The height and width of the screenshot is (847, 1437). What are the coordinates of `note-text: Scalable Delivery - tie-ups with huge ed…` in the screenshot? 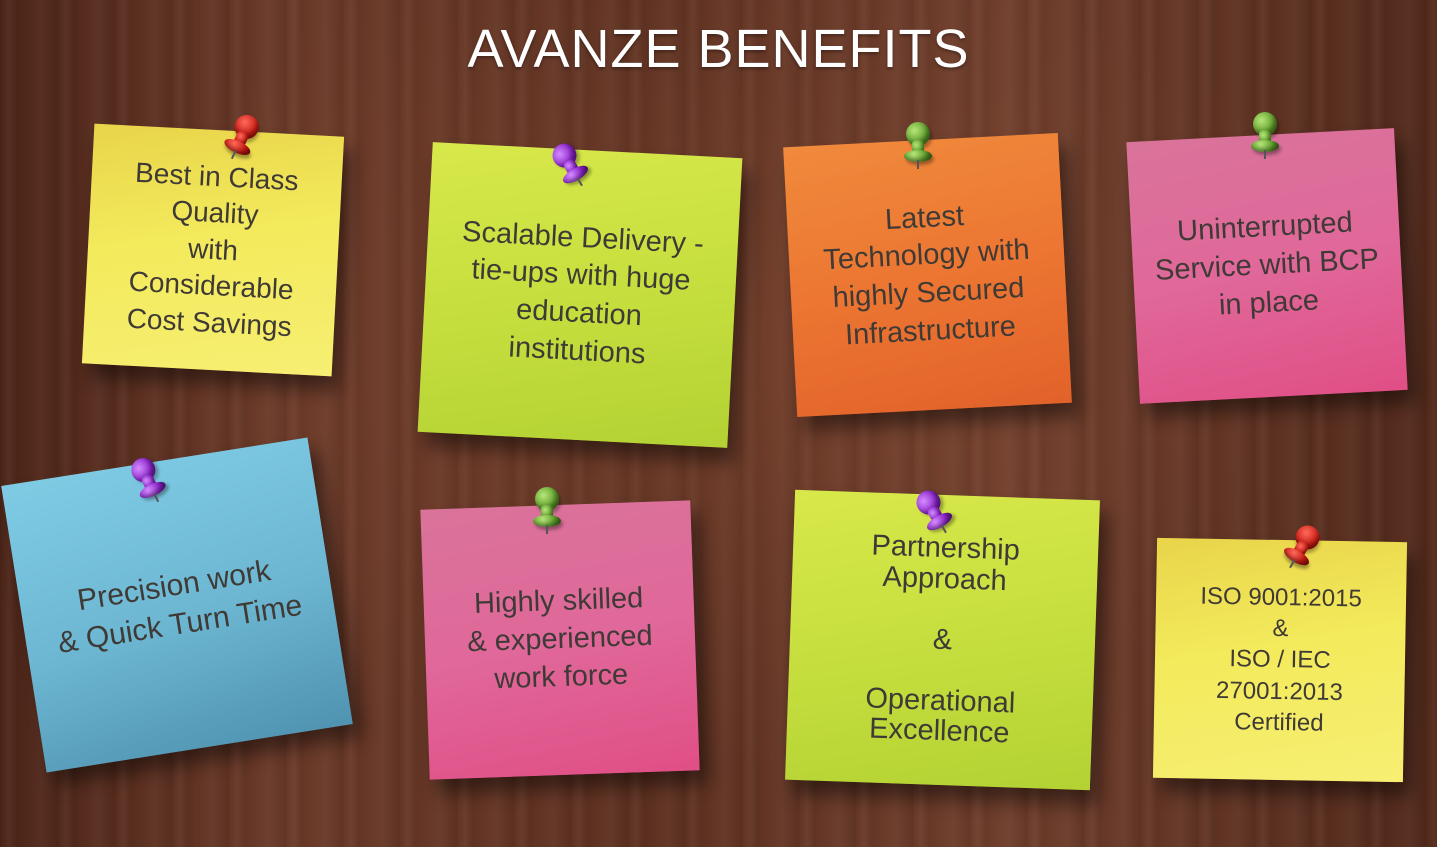 It's located at (583, 293).